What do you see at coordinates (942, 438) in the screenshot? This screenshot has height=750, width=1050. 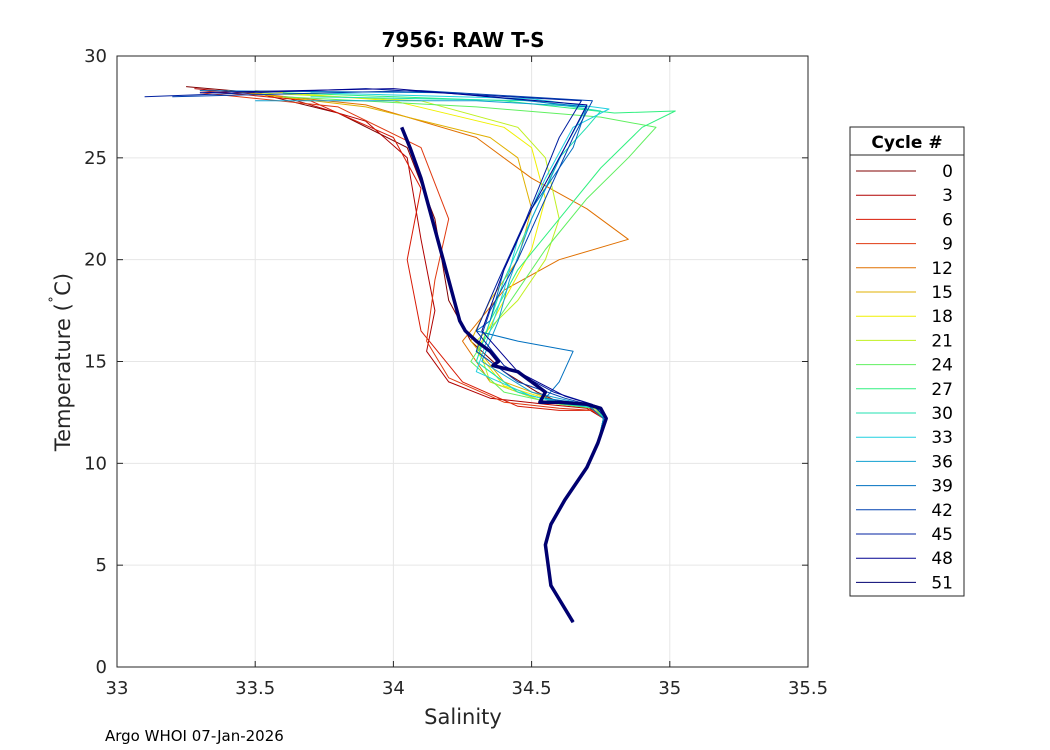 I see `legend-label-33: 33` at bounding box center [942, 438].